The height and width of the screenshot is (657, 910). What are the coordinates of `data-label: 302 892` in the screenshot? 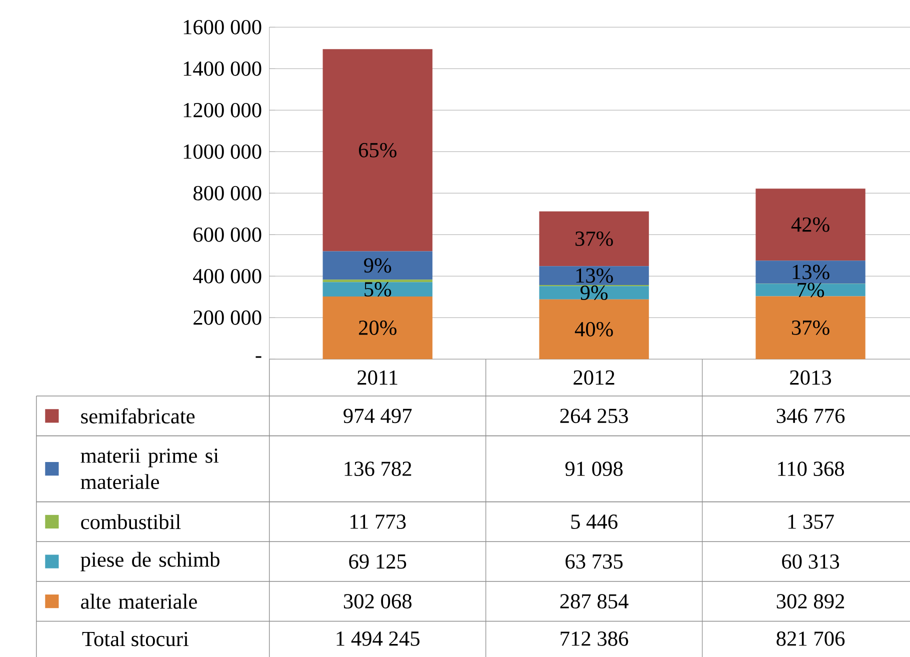 It's located at (810, 601).